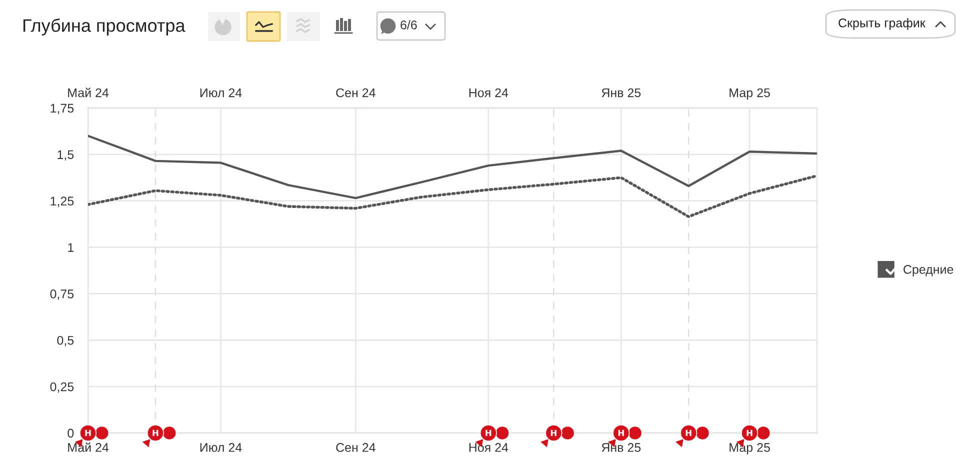 The image size is (978, 476). What do you see at coordinates (65, 341) in the screenshot?
I see `y-tick-label: 0,5` at bounding box center [65, 341].